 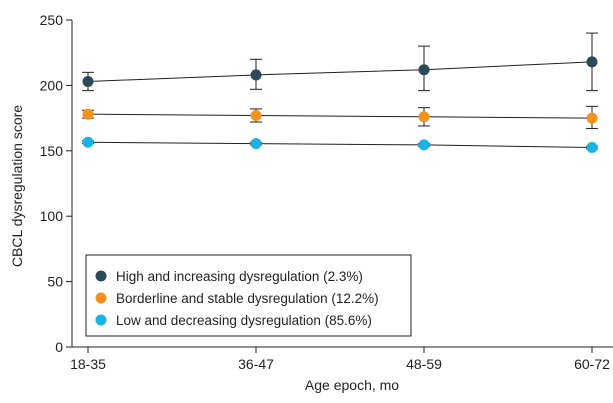 I want to click on y-tick-label: 0, so click(x=59, y=347).